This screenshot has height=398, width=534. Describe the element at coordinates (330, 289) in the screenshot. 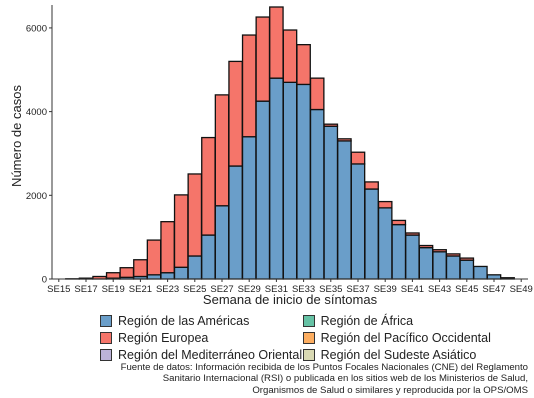

I see `x-tick-label-se35: SE35` at that location.